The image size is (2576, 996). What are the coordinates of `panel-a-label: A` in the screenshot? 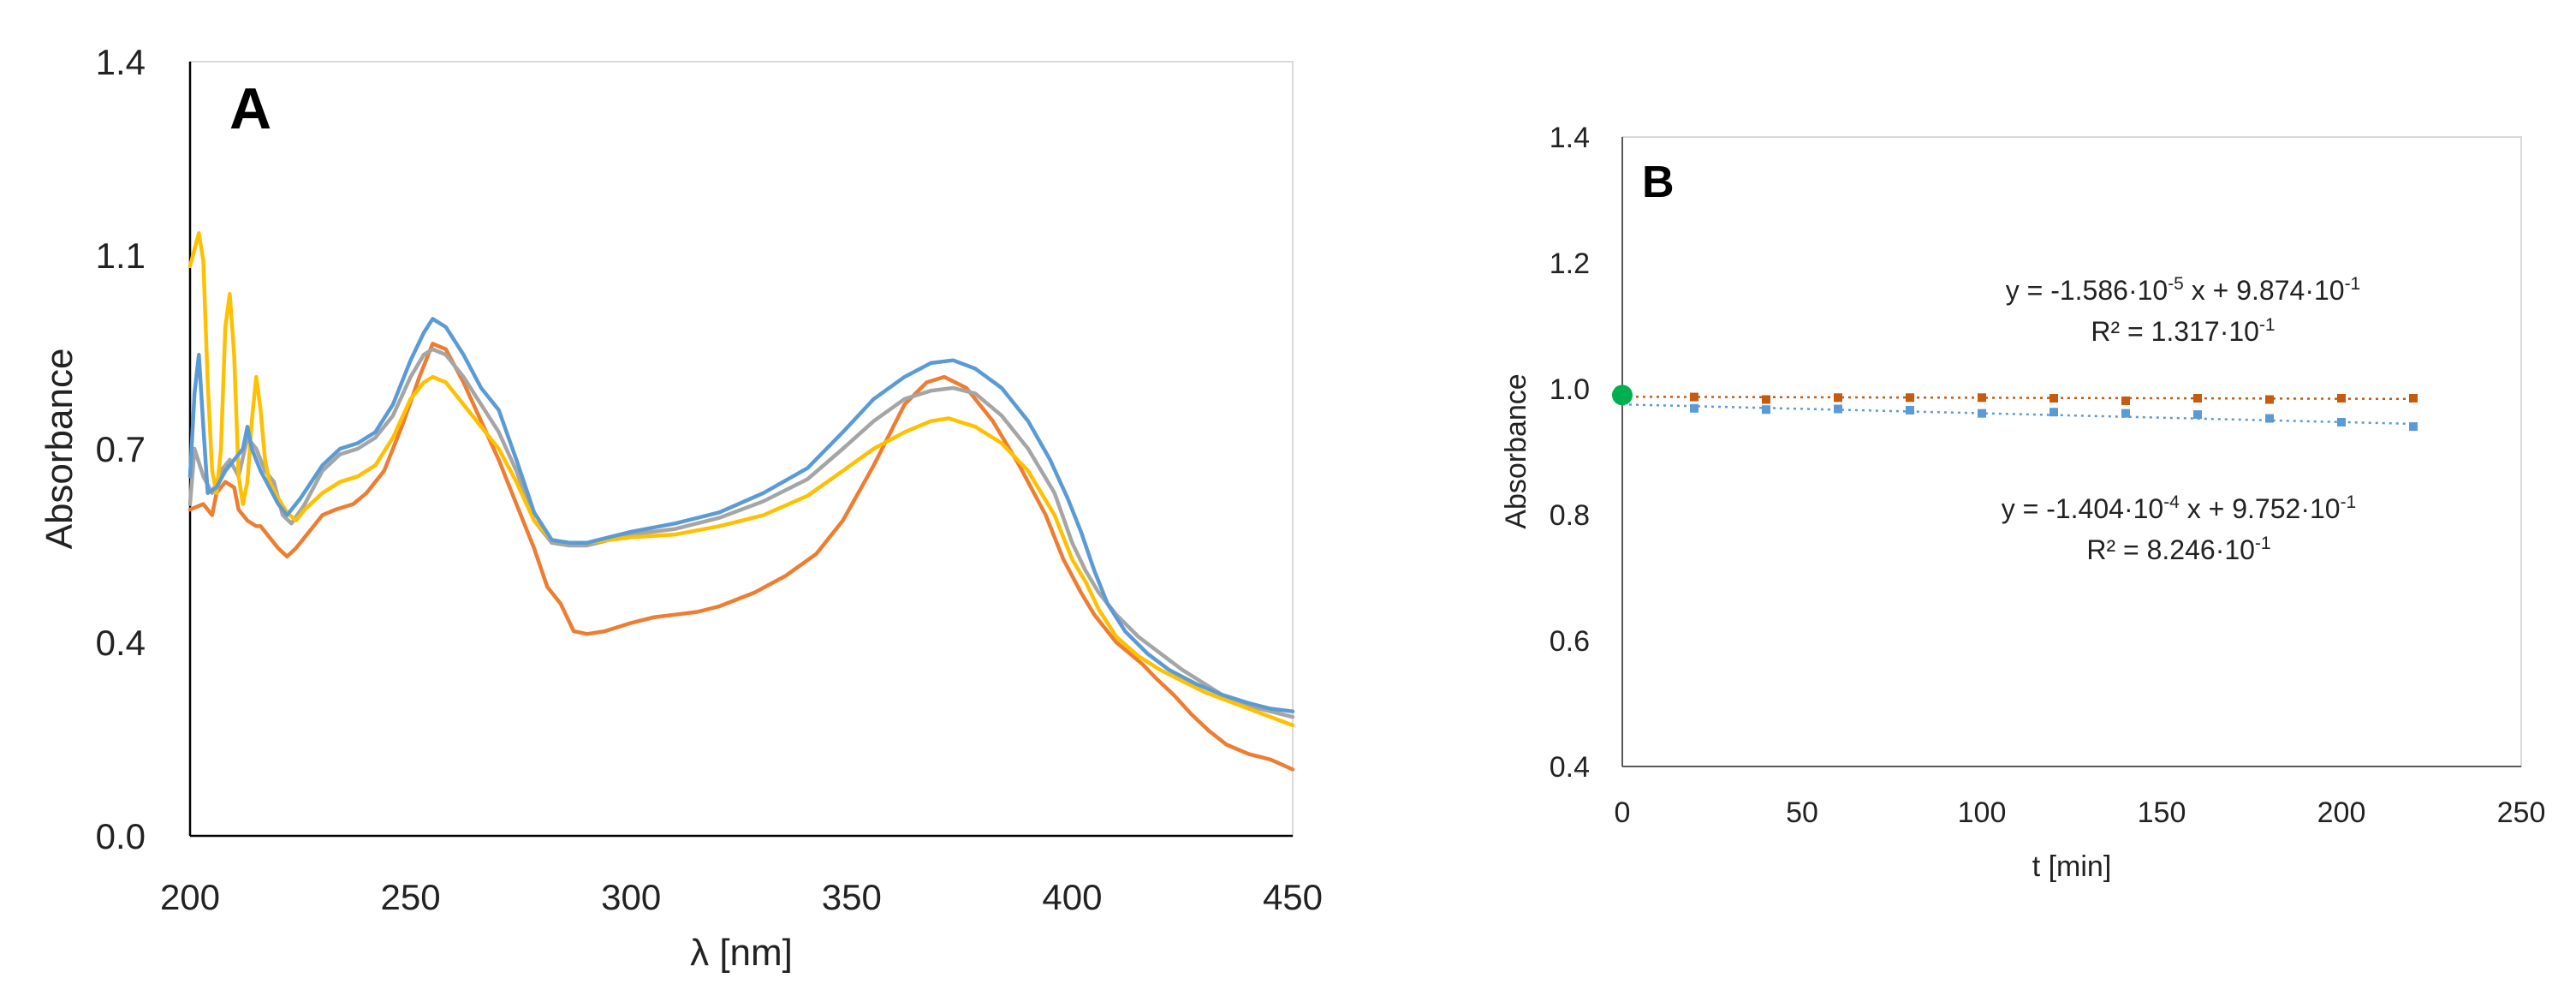 It's located at (250, 109).